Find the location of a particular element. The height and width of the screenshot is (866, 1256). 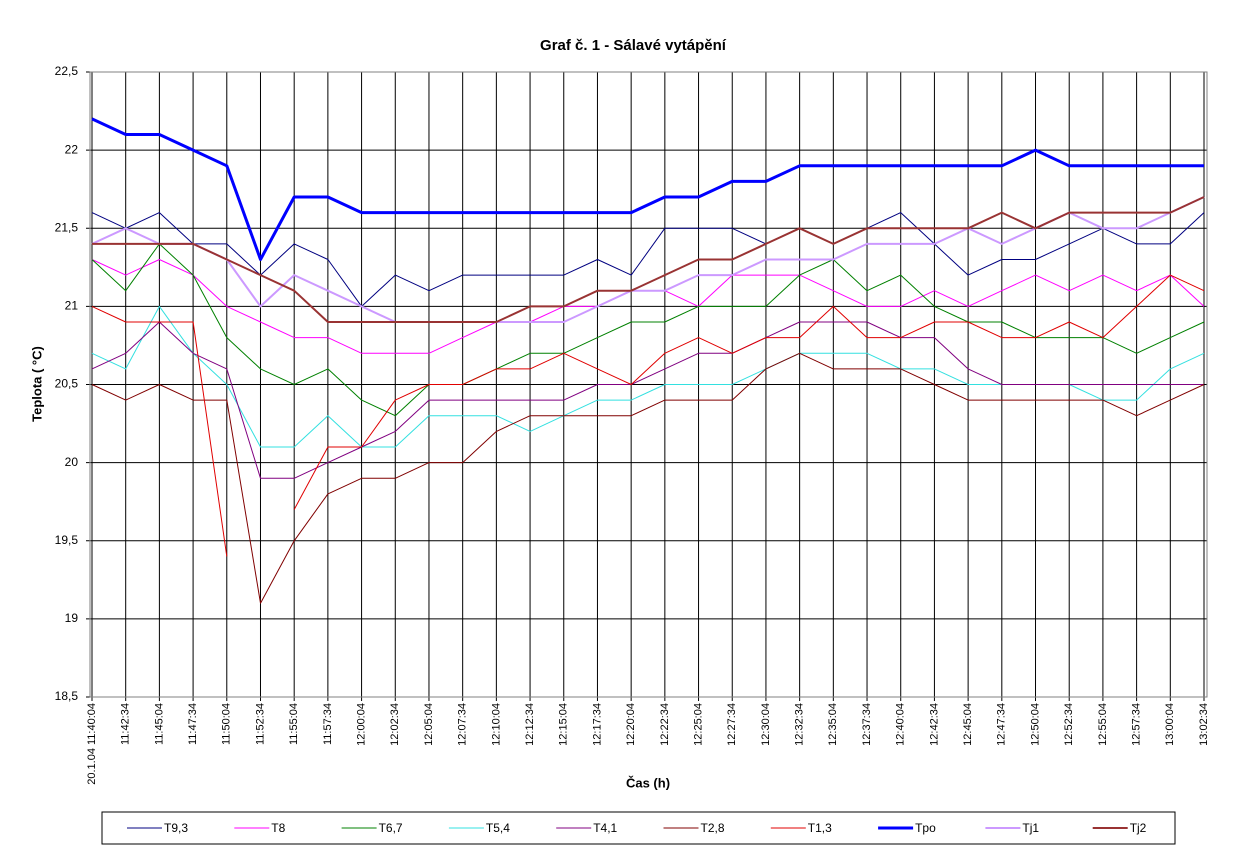

y-tick-label: 21,5 is located at coordinates (67, 227).